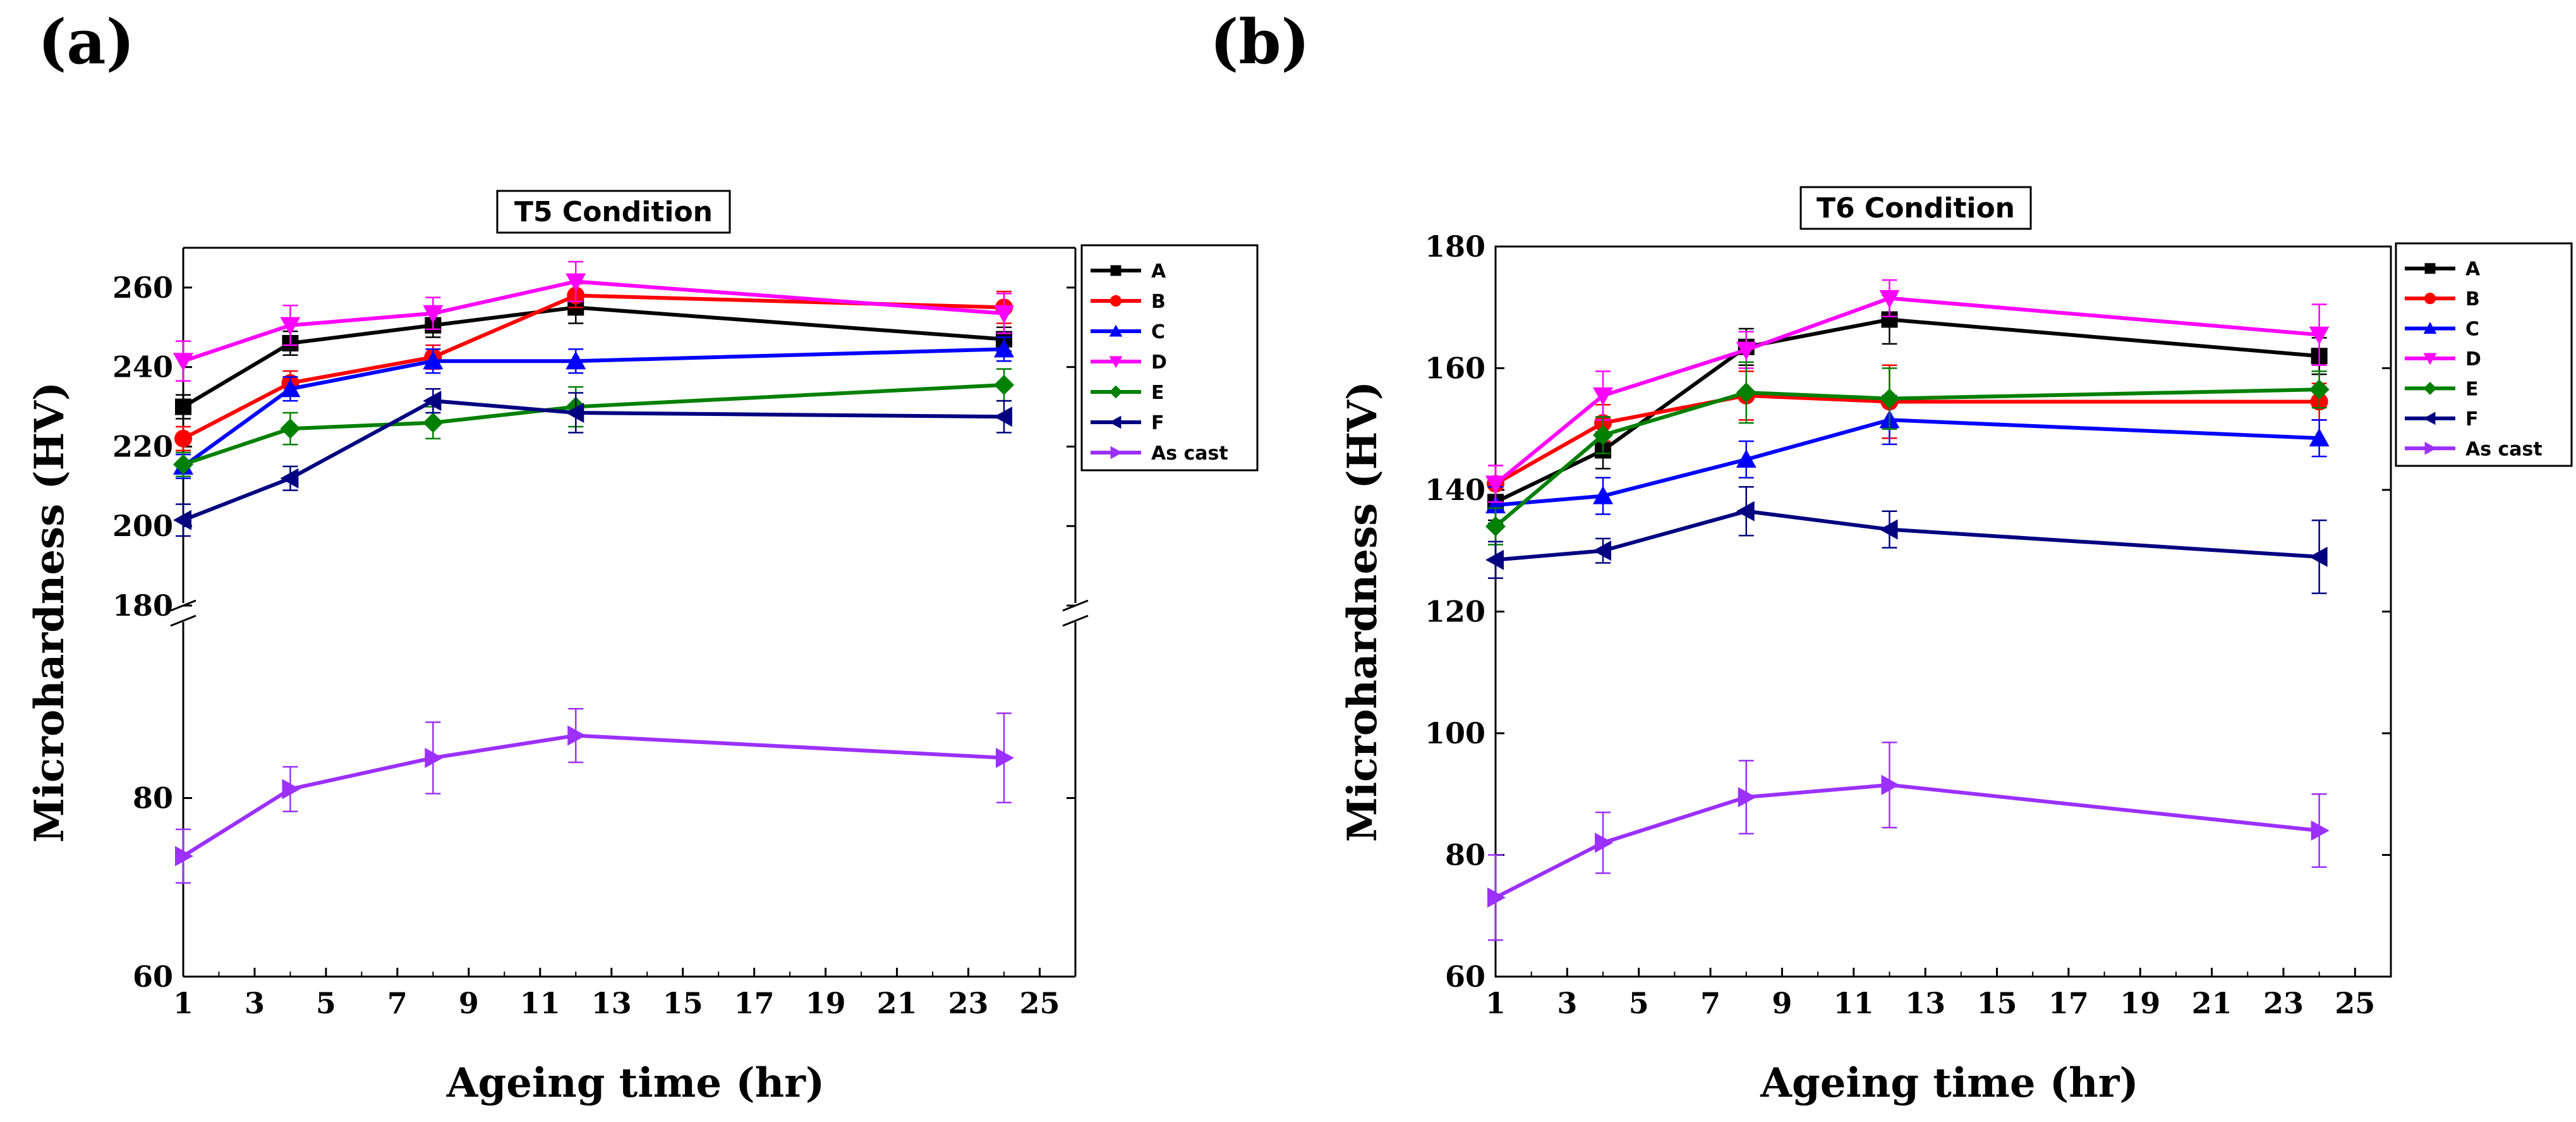  I want to click on y-tick-label: 220, so click(142, 446).